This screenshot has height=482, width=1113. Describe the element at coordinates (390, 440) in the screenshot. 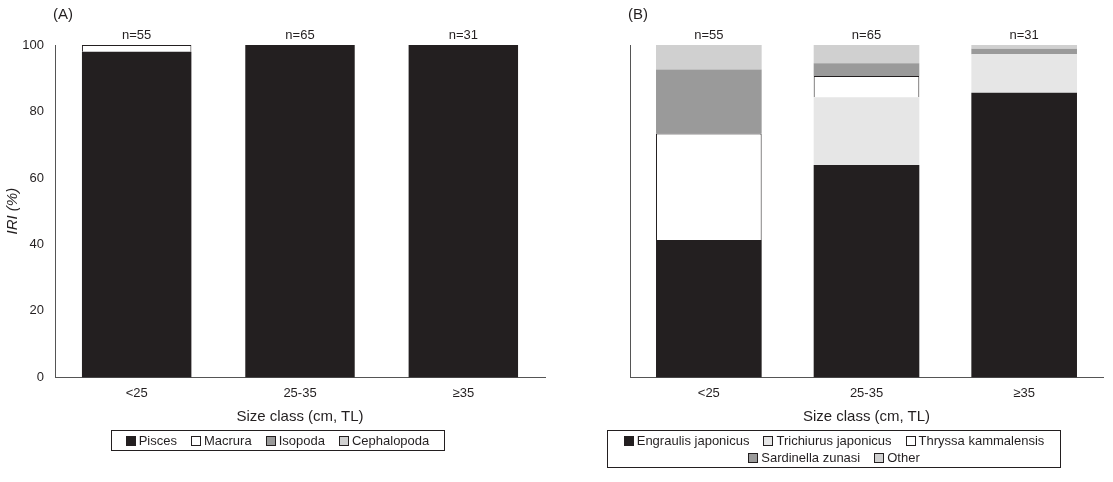

I see `legend-label: Cephalopoda` at that location.